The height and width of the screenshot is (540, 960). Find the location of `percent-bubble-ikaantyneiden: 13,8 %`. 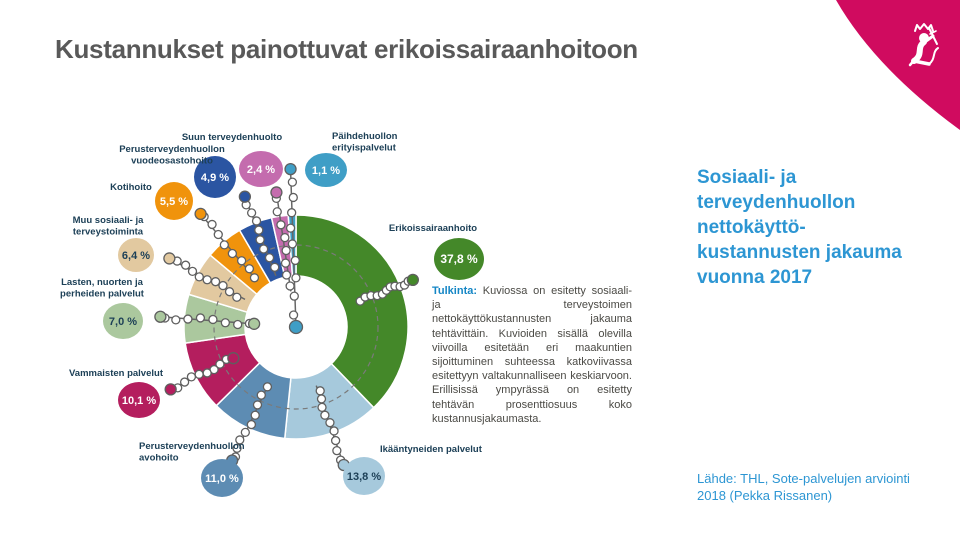

percent-bubble-ikaantyneiden: 13,8 % is located at coordinates (364, 476).